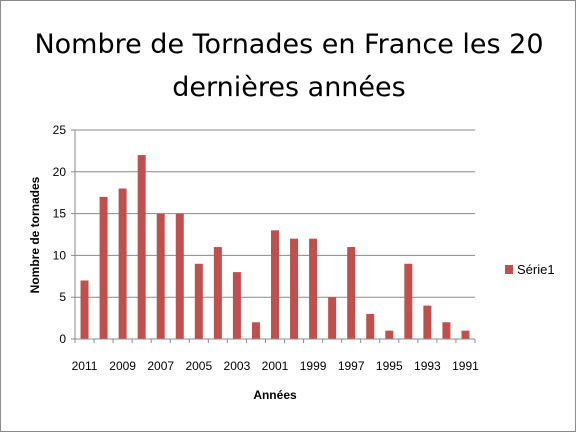  I want to click on y-tick-label: 20, so click(60, 172).